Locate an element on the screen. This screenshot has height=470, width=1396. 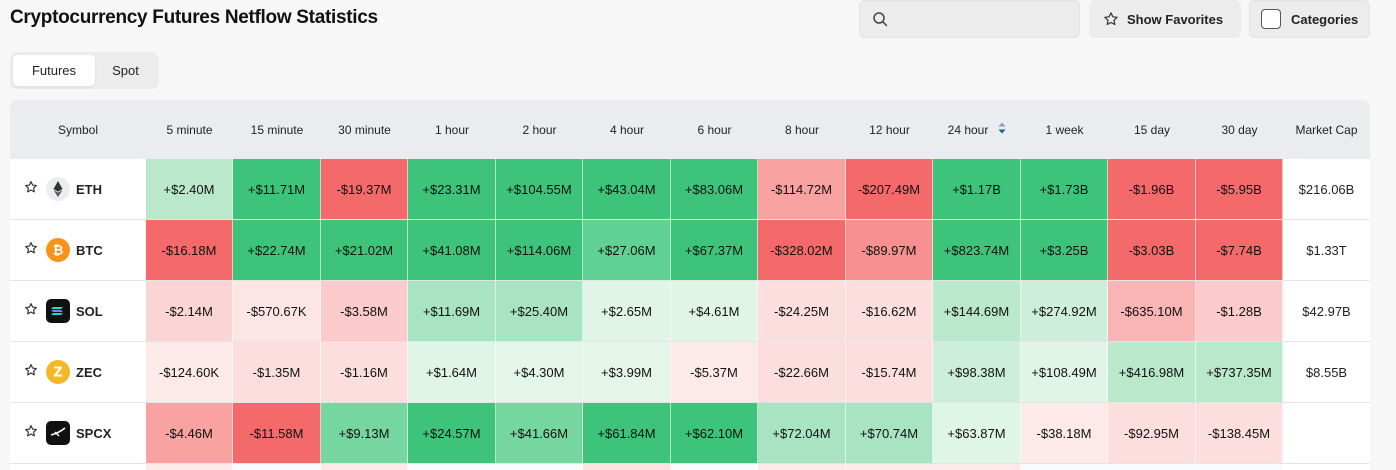
netflow-cell: -$1.28B is located at coordinates (1239, 311).